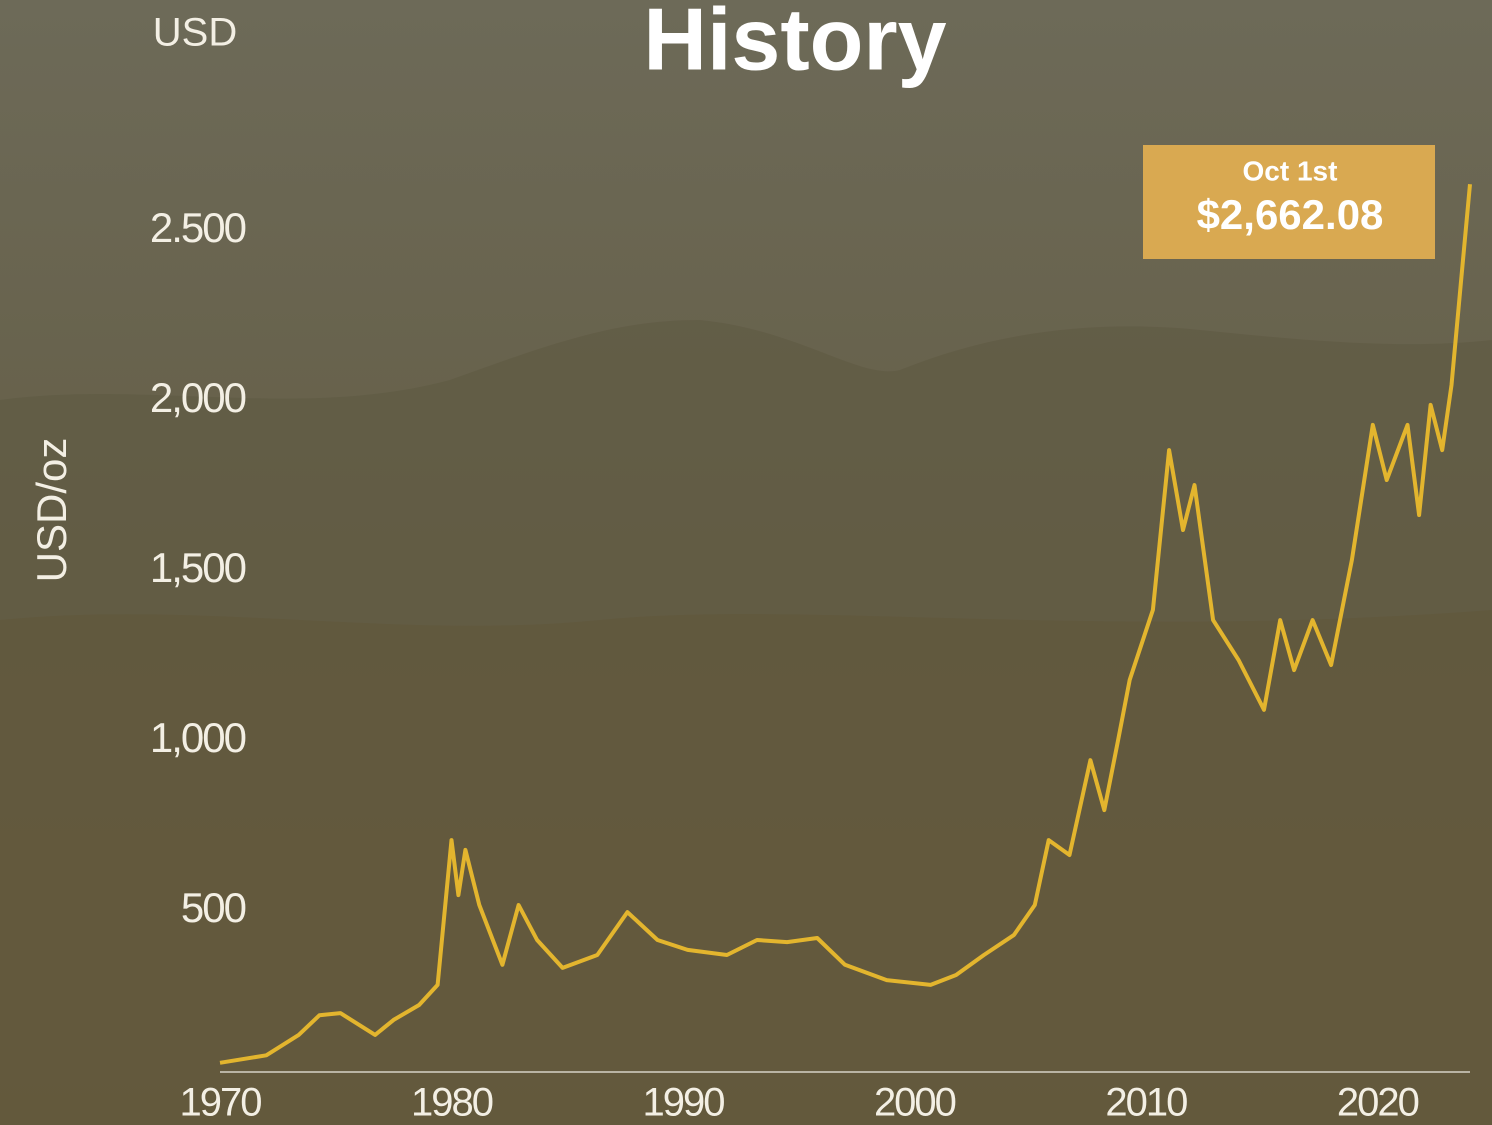  What do you see at coordinates (198, 227) in the screenshot?
I see `y-tick-label: 2.500` at bounding box center [198, 227].